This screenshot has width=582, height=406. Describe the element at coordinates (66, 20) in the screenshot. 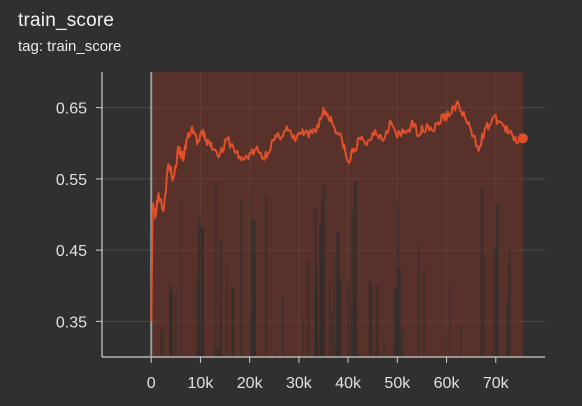

I see `chart-title: train_score` at that location.